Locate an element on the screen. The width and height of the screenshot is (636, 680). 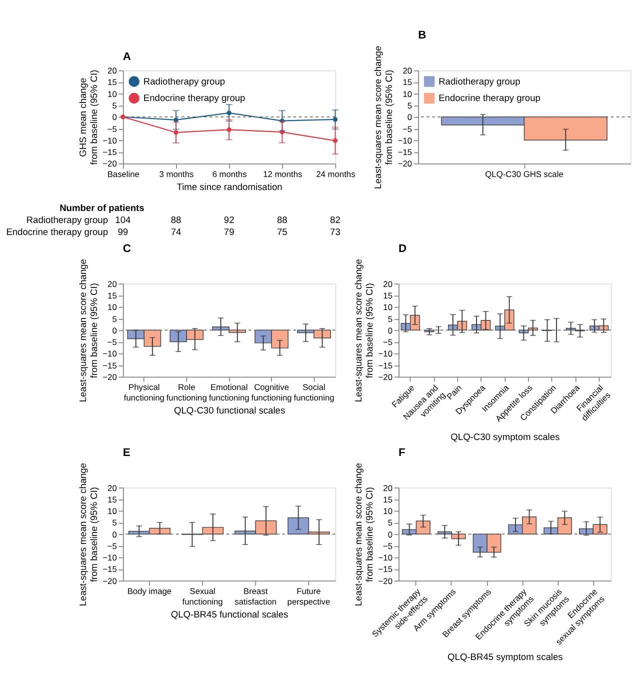
x-axis-title: QLQ-C30 functional scales is located at coordinates (230, 410).